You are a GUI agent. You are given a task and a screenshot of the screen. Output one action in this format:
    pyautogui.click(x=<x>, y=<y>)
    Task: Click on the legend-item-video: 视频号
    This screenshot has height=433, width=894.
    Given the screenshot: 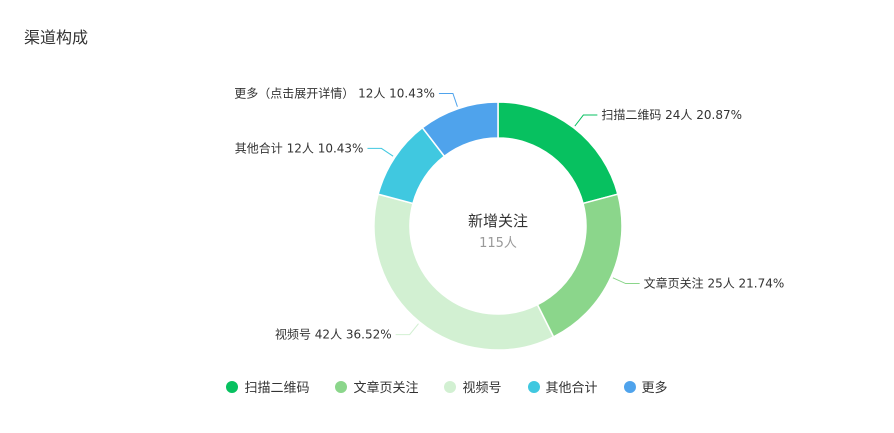 What is the action you would take?
    pyautogui.click(x=473, y=386)
    